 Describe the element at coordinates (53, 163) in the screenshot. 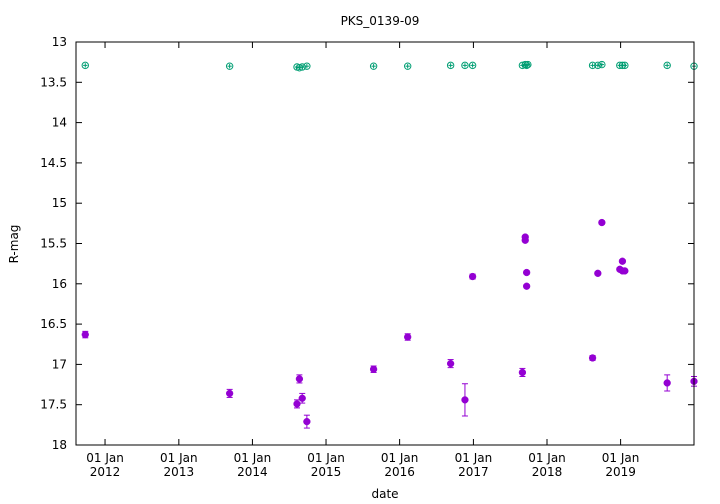

I see `y-tick-label: 14.5` at that location.